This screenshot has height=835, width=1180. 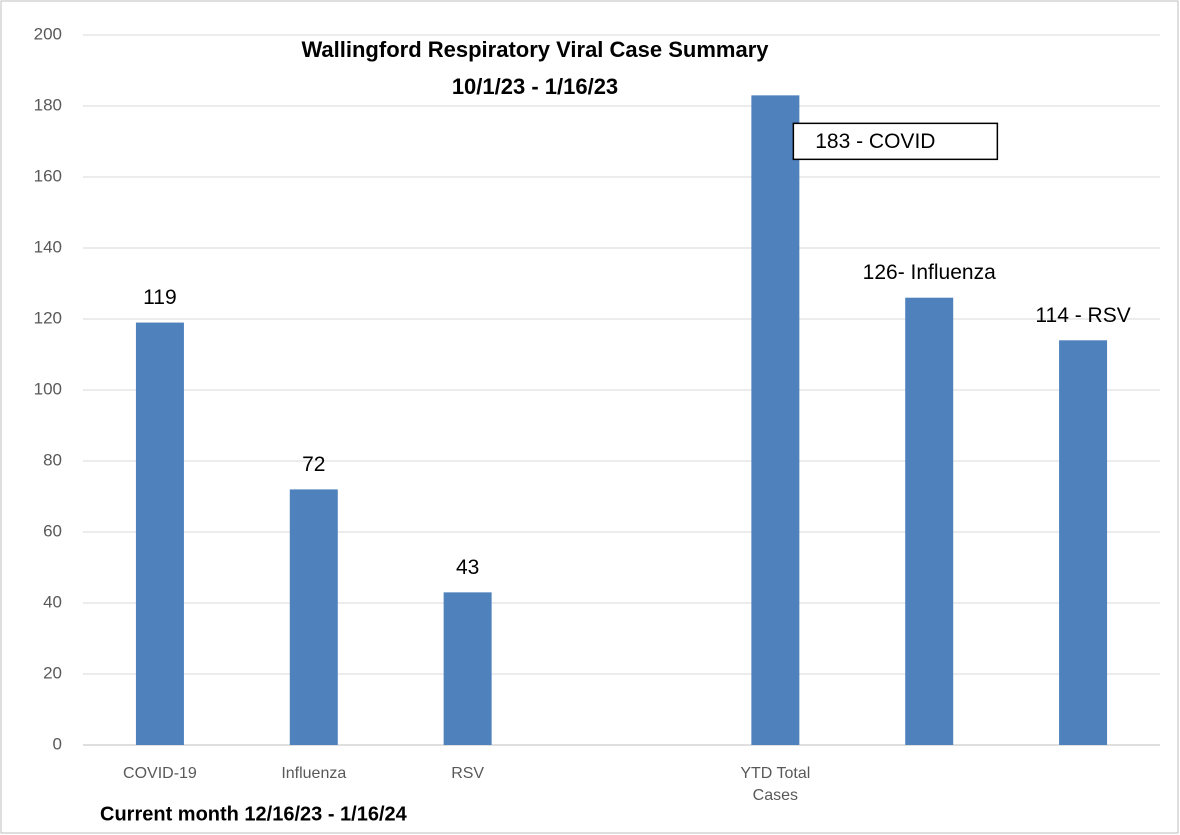 I want to click on y-tick-label: 120, so click(x=48, y=317).